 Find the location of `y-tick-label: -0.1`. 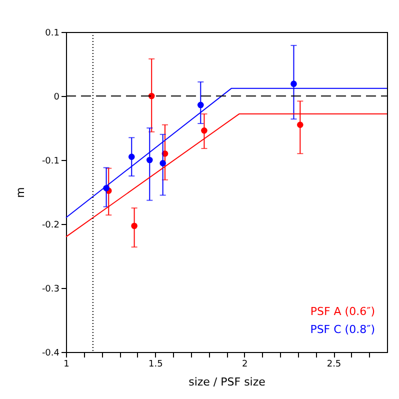

y-tick-label: -0.1 is located at coordinates (51, 161).